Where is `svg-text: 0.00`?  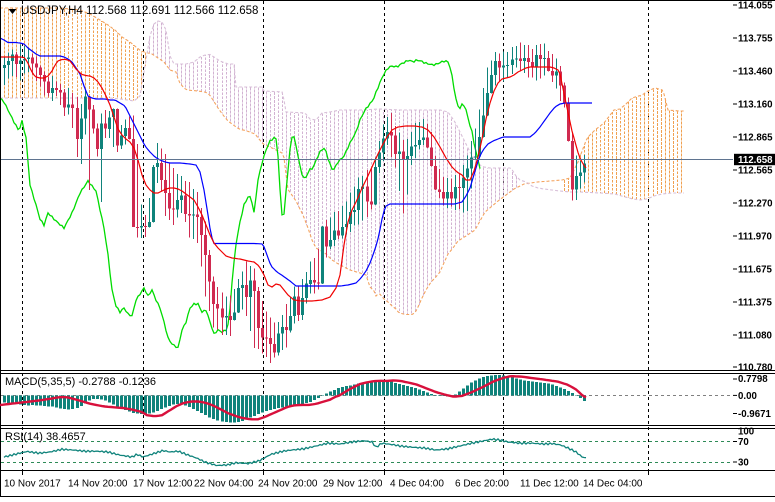 svg-text: 0.00 is located at coordinates (747, 396).